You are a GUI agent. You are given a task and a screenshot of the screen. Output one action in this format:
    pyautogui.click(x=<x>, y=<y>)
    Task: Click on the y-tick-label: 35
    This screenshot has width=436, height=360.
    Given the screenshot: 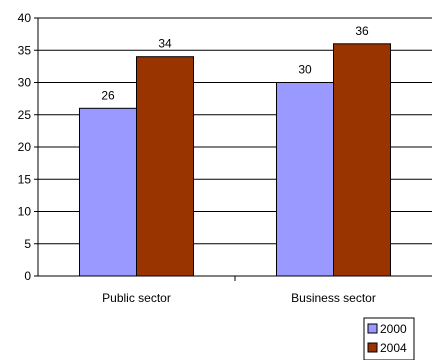 What is the action you would take?
    pyautogui.click(x=25, y=50)
    